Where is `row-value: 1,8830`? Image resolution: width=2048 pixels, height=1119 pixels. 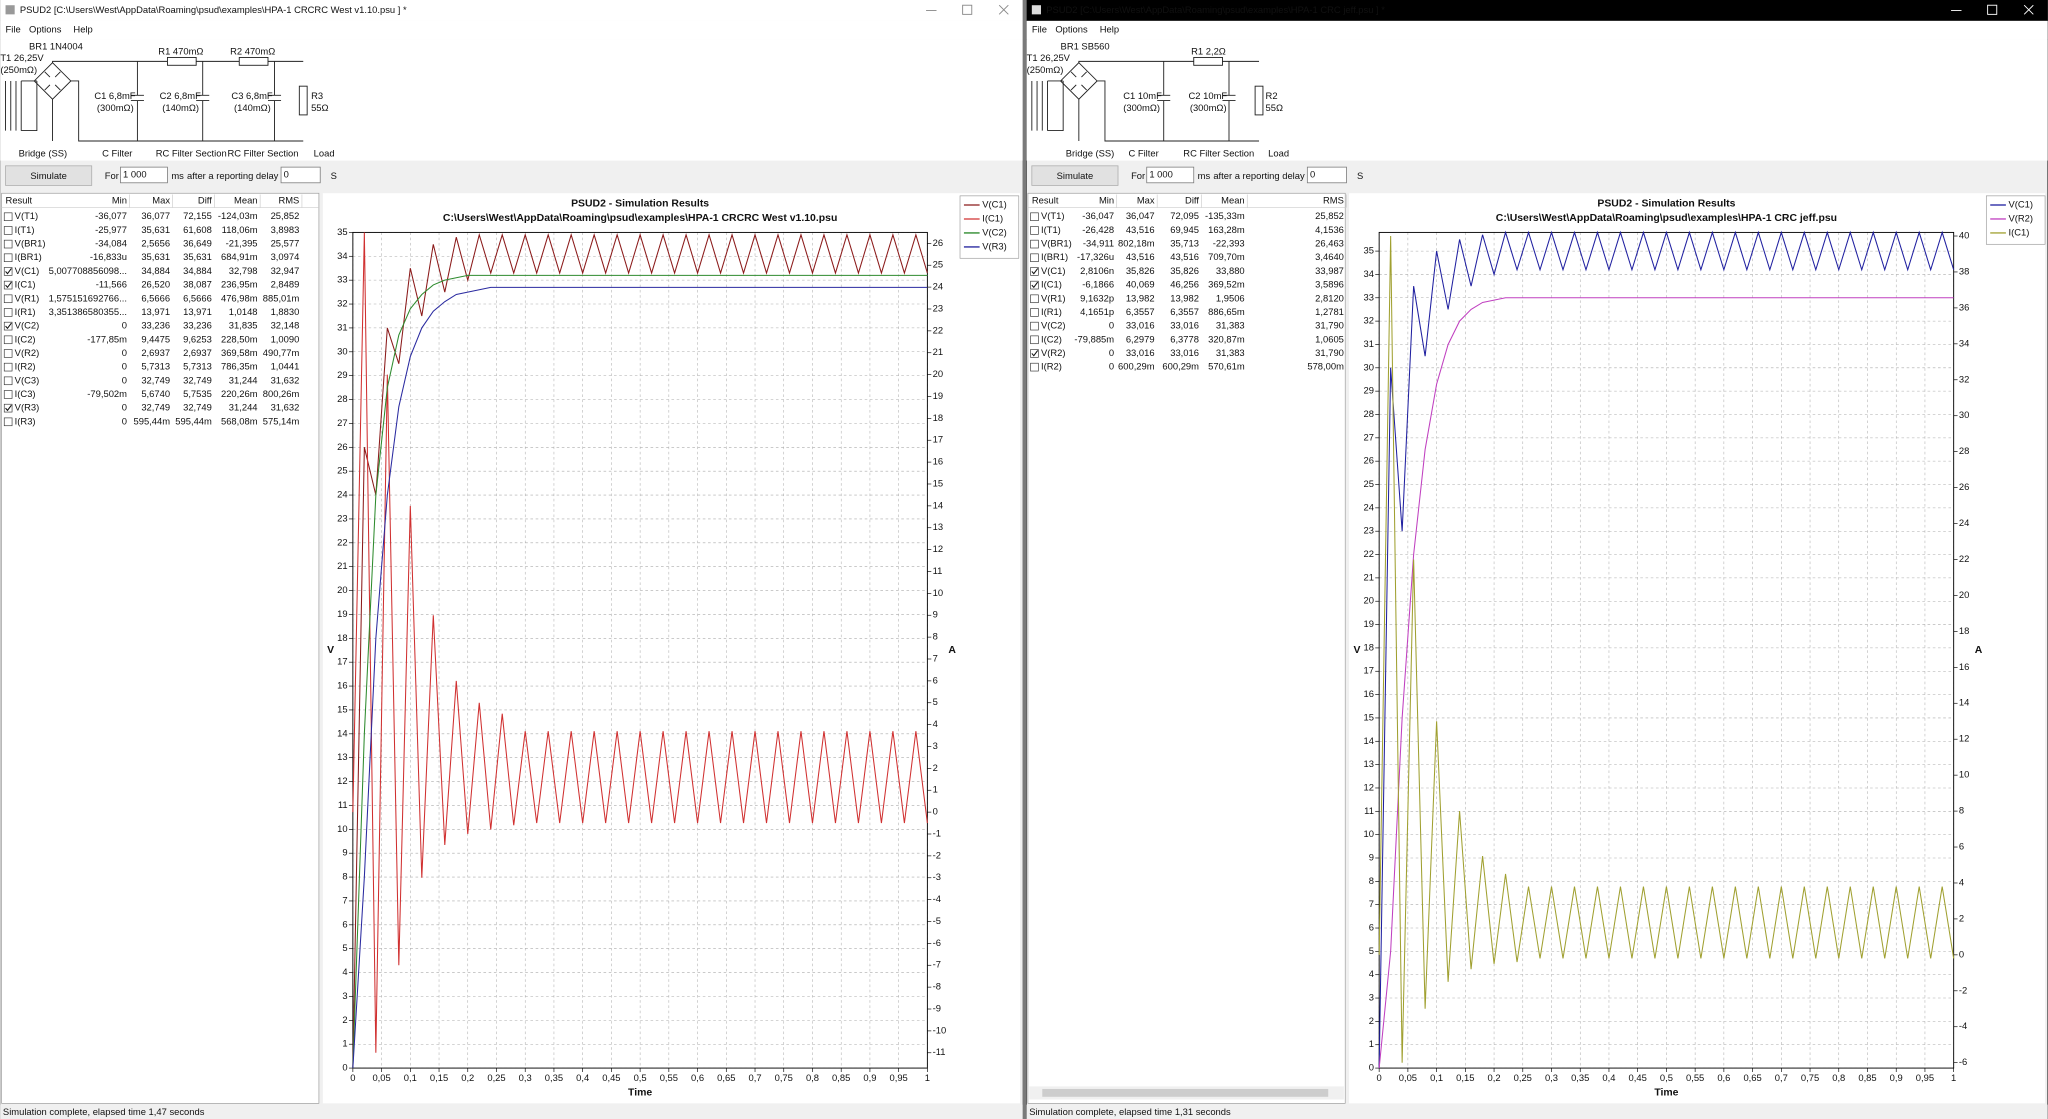
row-value: 1,8830 is located at coordinates (285, 311).